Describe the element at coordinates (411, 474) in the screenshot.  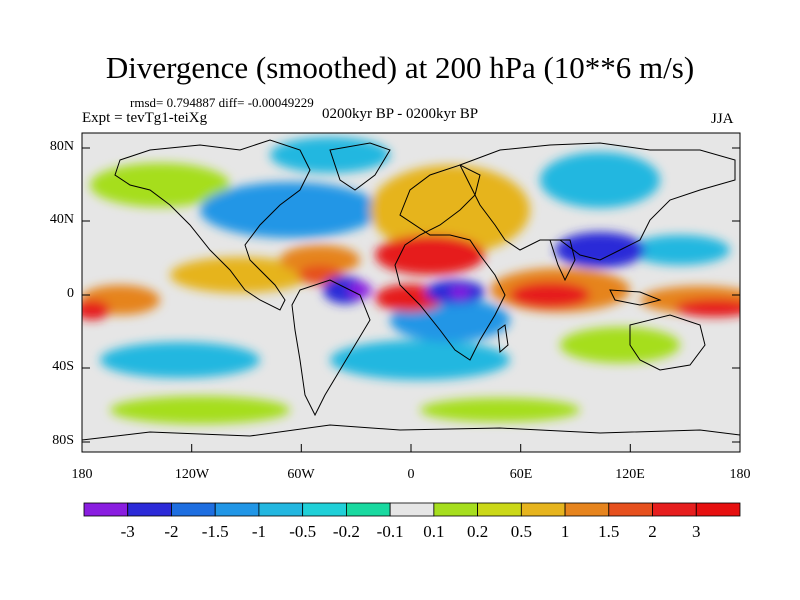
I see `x-label-0: 0` at that location.